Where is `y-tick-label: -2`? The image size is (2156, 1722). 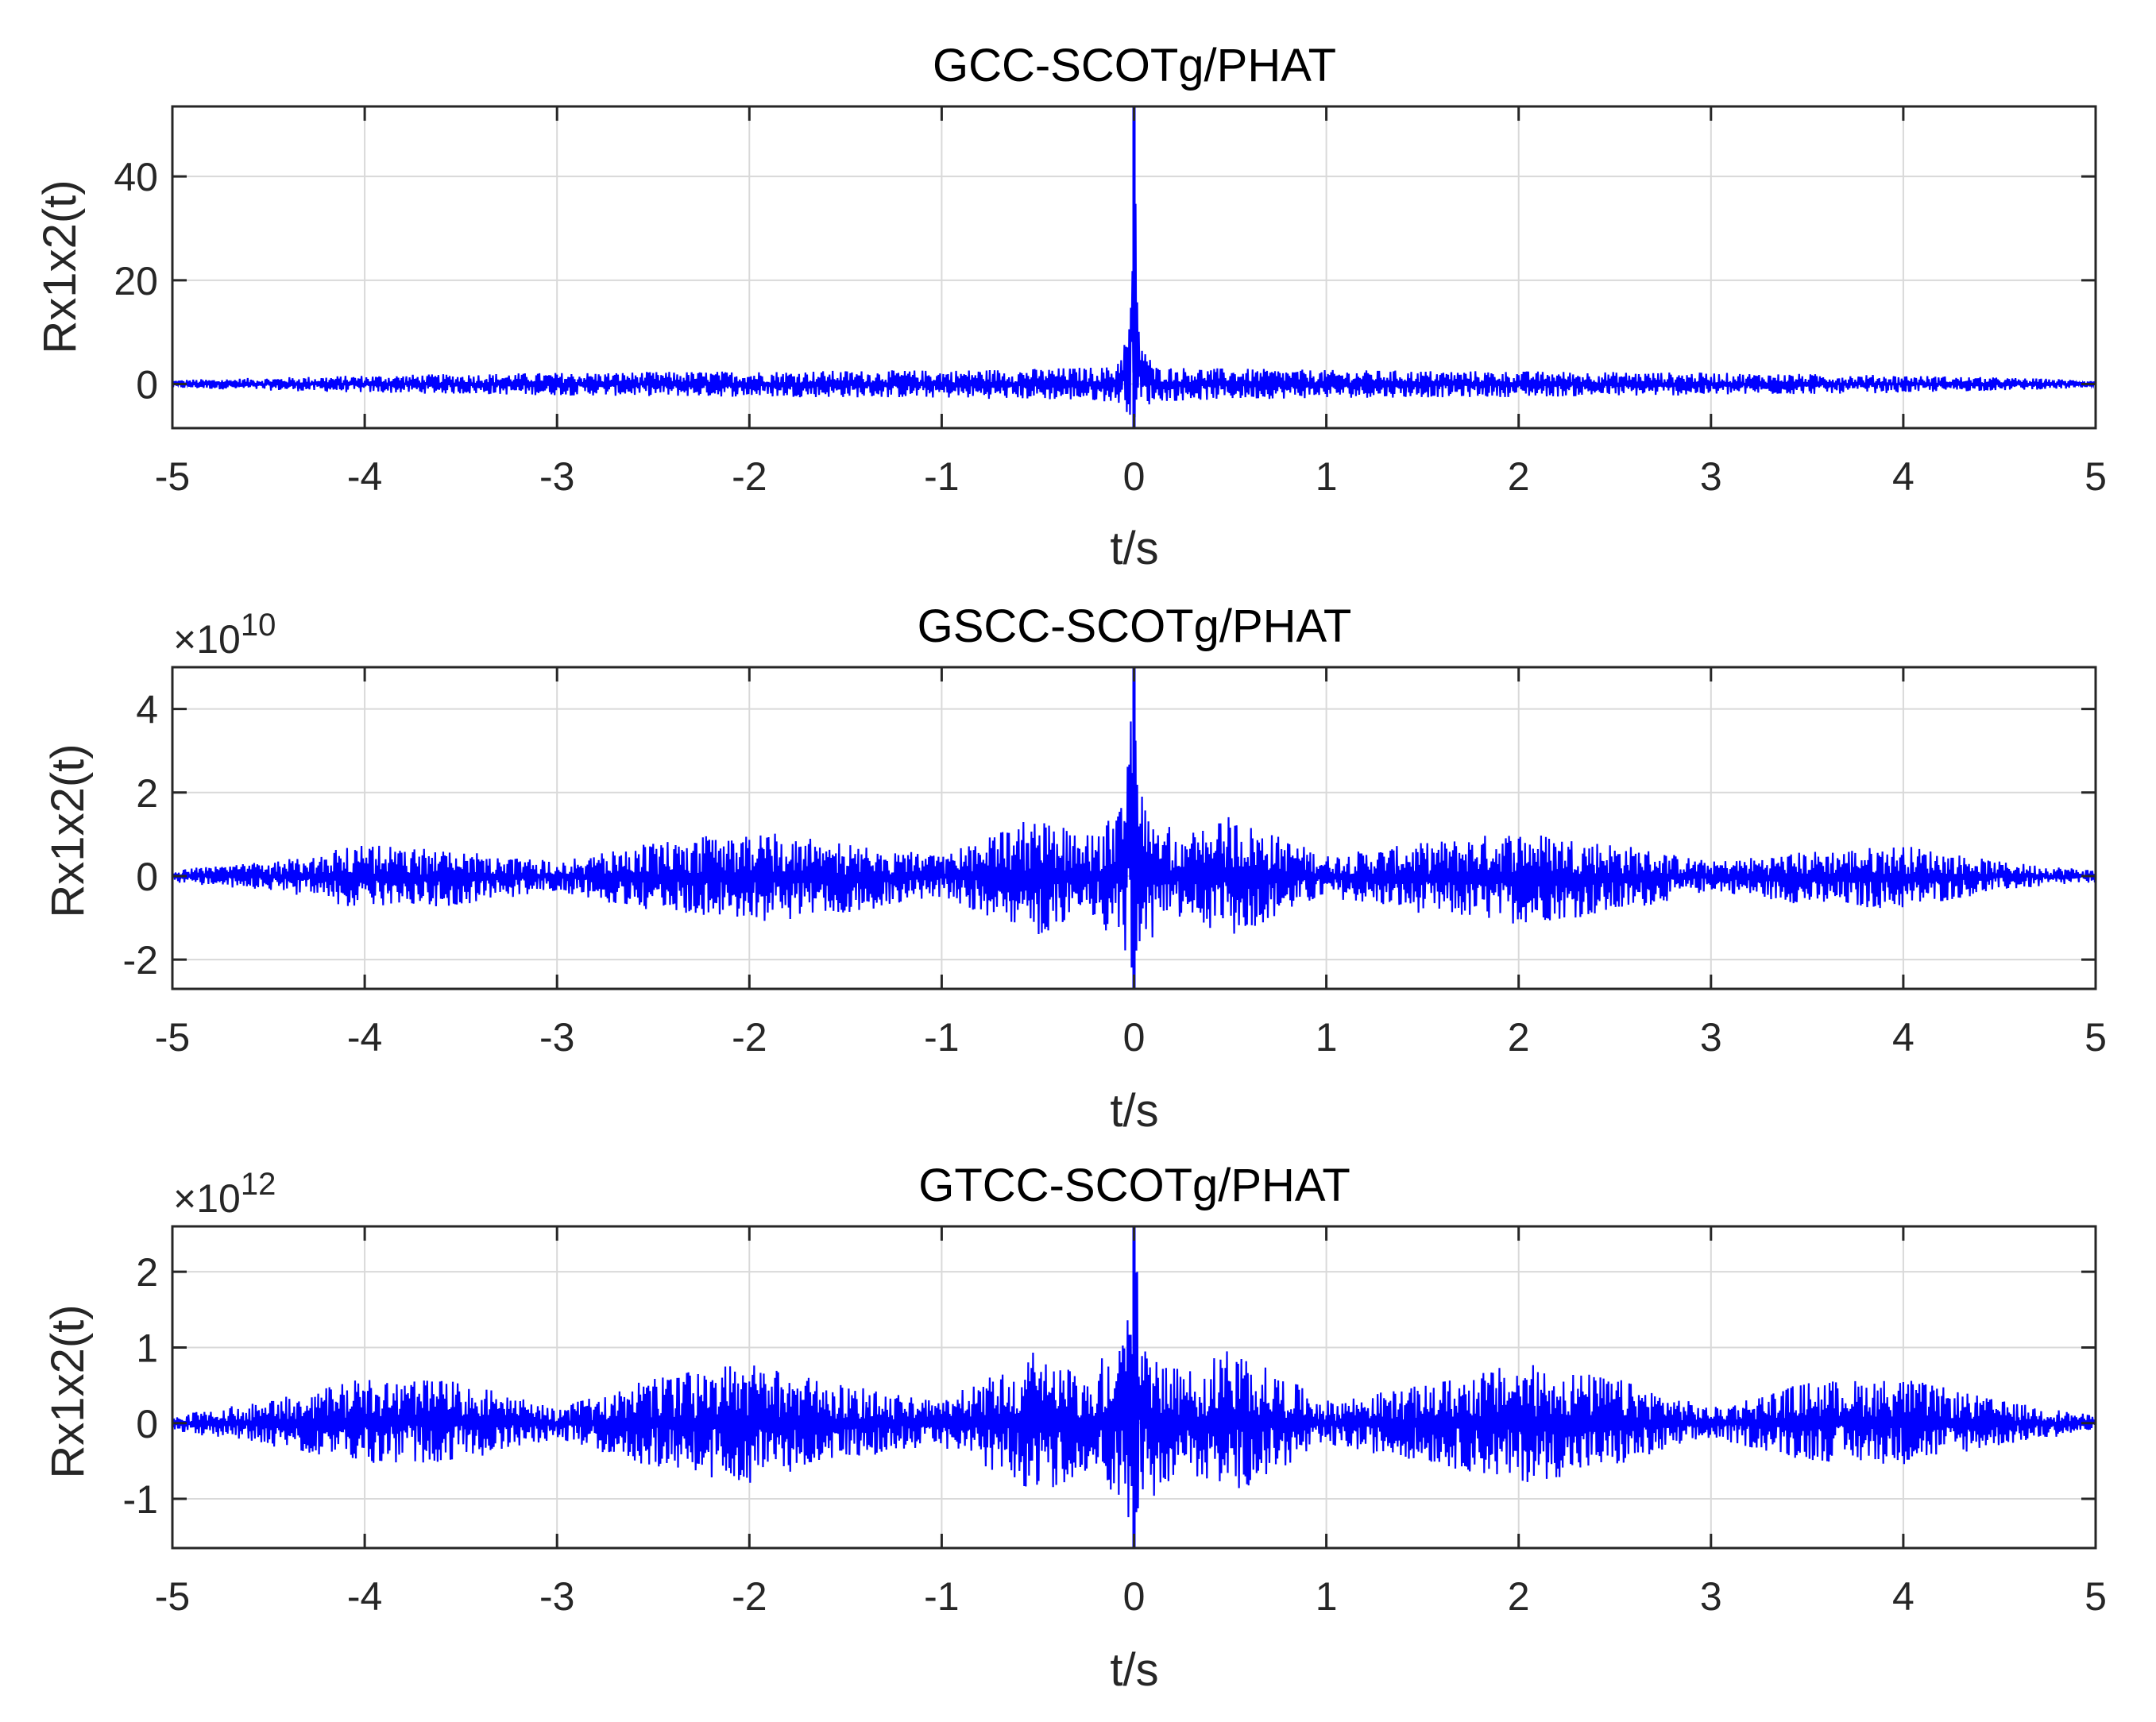 y-tick-label: -2 is located at coordinates (140, 961).